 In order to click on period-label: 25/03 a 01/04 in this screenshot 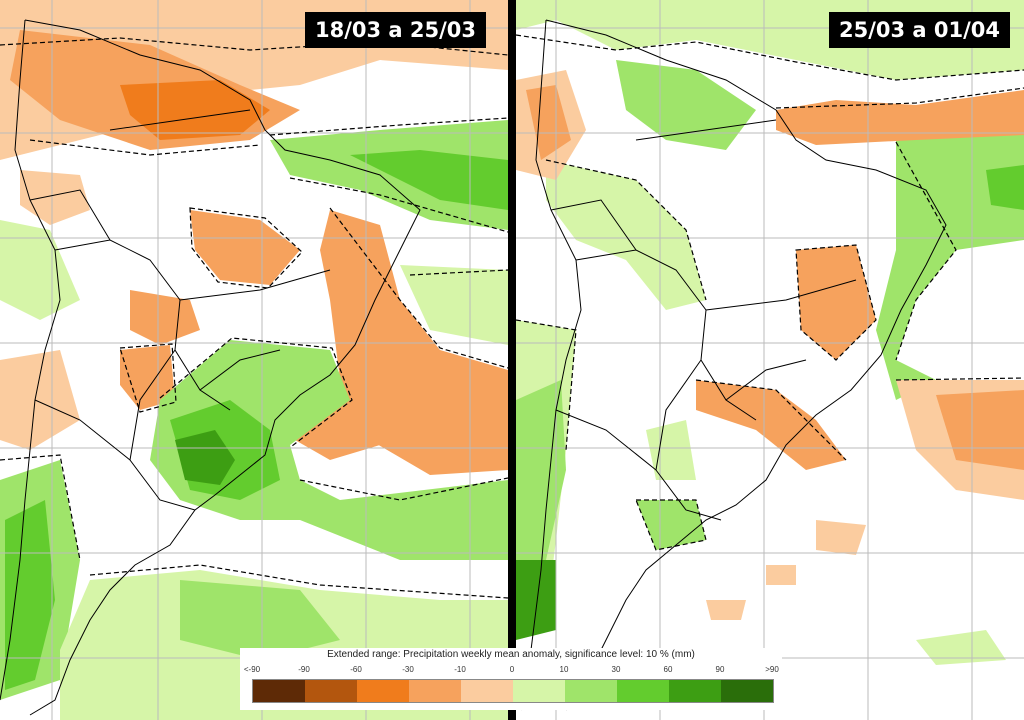, I will do `click(919, 30)`.